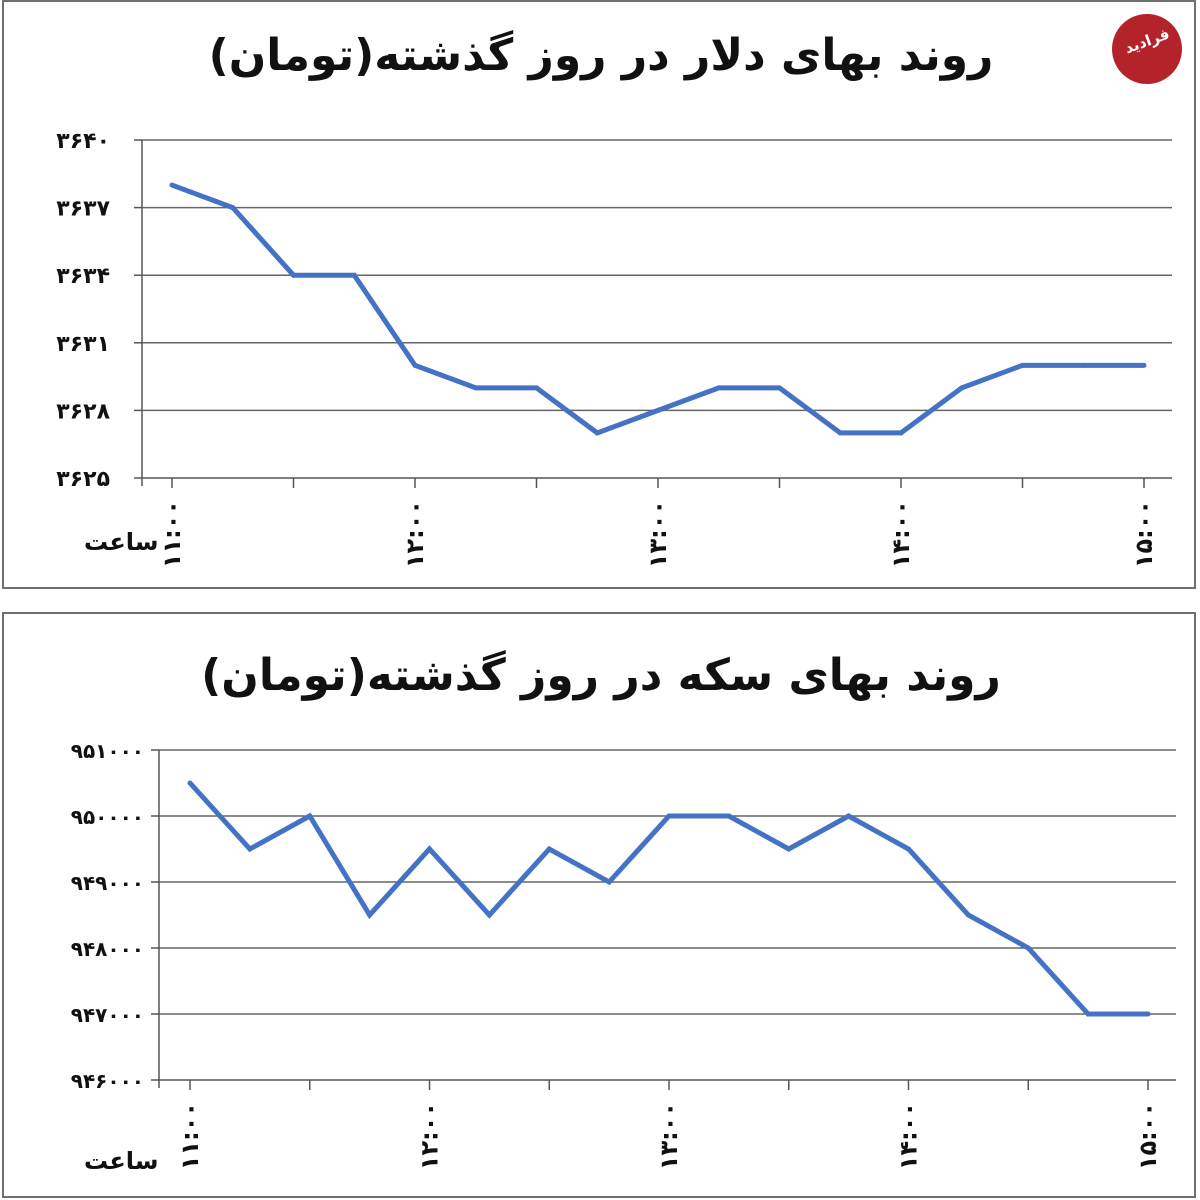 The height and width of the screenshot is (1200, 1200). What do you see at coordinates (83, 209) in the screenshot?
I see `y-tick-label: ۳۶۳۷` at bounding box center [83, 209].